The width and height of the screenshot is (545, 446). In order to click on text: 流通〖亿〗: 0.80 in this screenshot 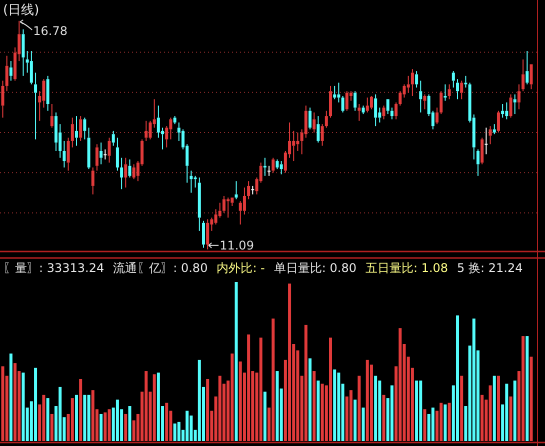, I will do `click(160, 268)`.